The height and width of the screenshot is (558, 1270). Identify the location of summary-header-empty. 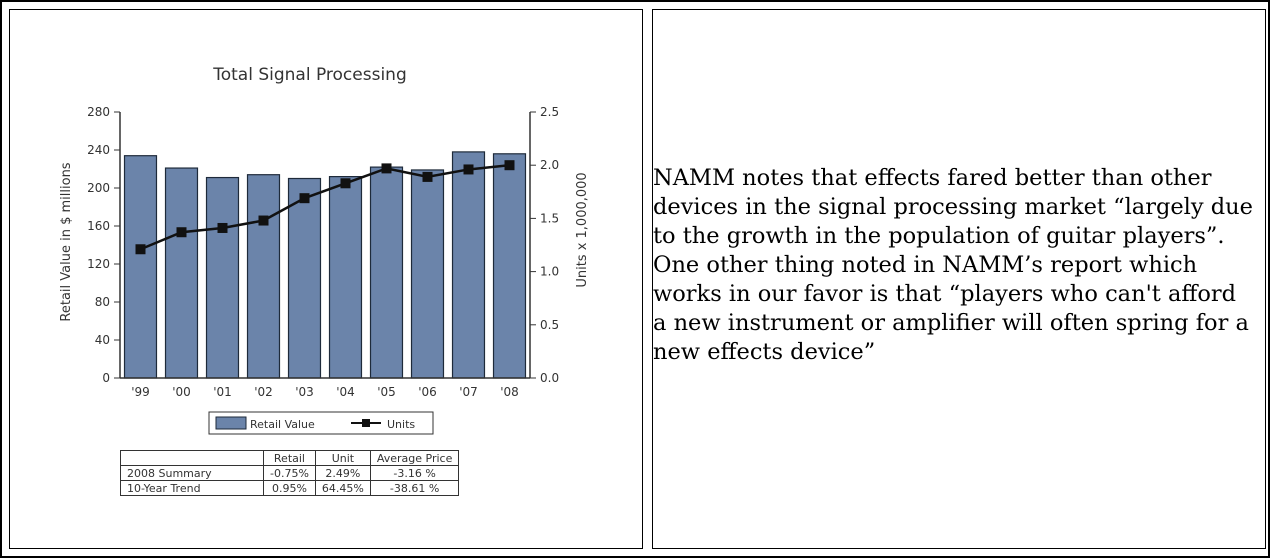
(192, 458).